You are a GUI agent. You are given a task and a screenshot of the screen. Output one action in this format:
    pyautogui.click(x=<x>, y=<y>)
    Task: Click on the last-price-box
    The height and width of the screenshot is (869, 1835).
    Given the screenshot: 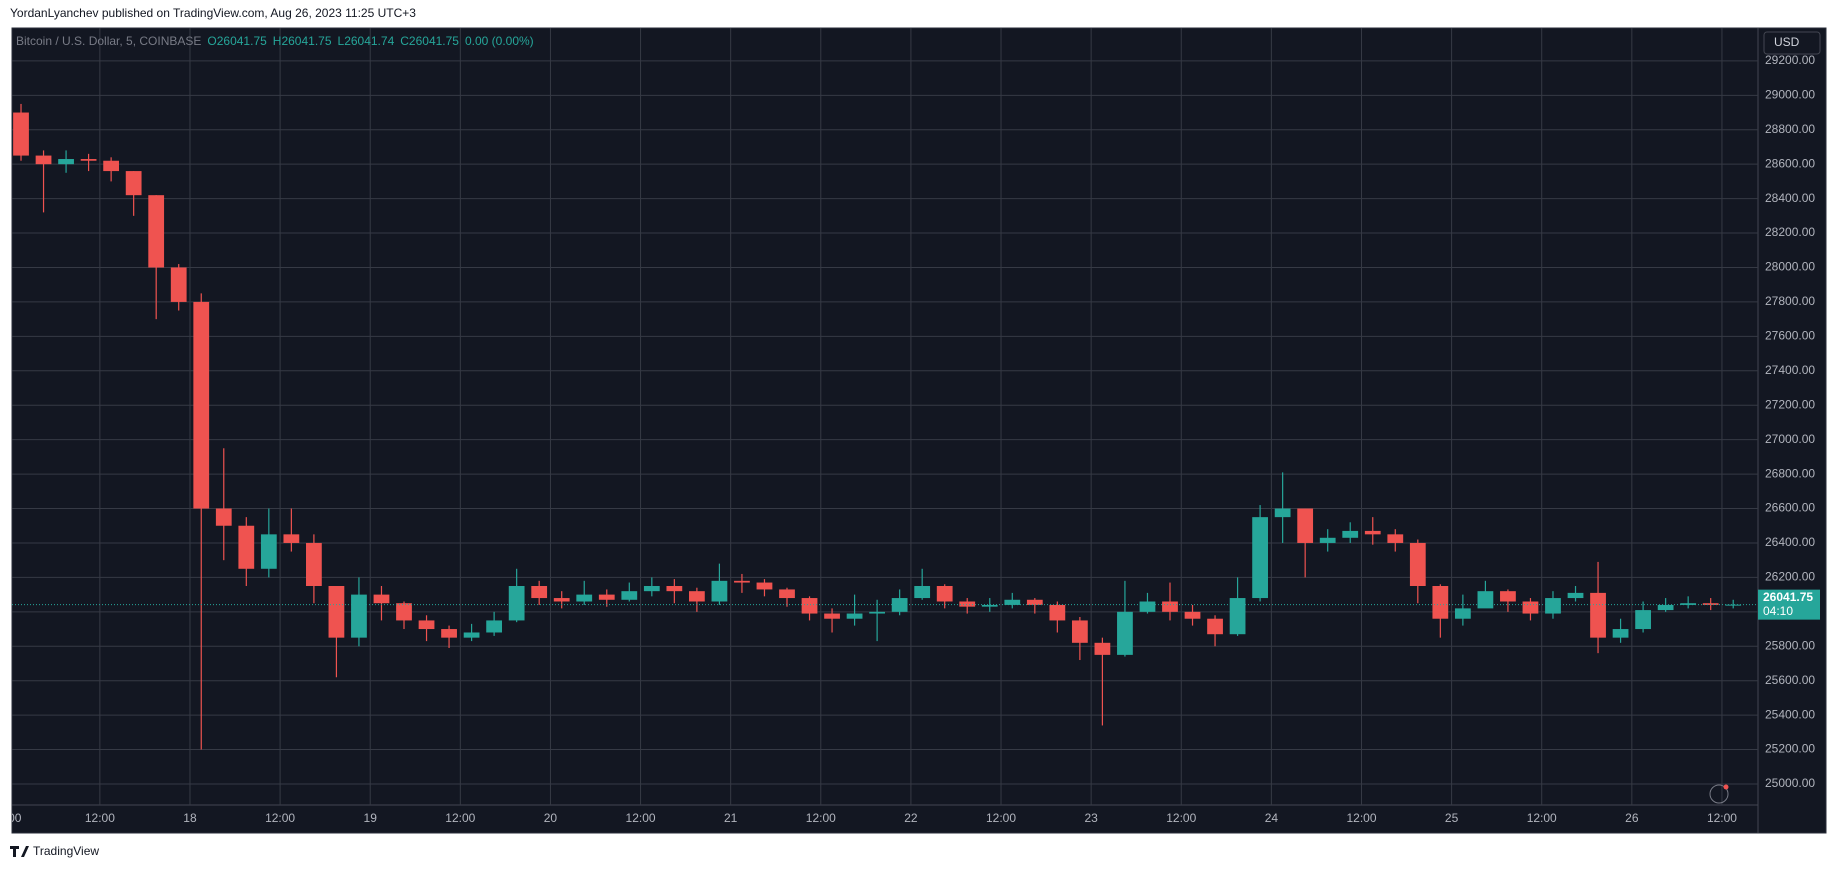 What is the action you would take?
    pyautogui.click(x=1789, y=604)
    